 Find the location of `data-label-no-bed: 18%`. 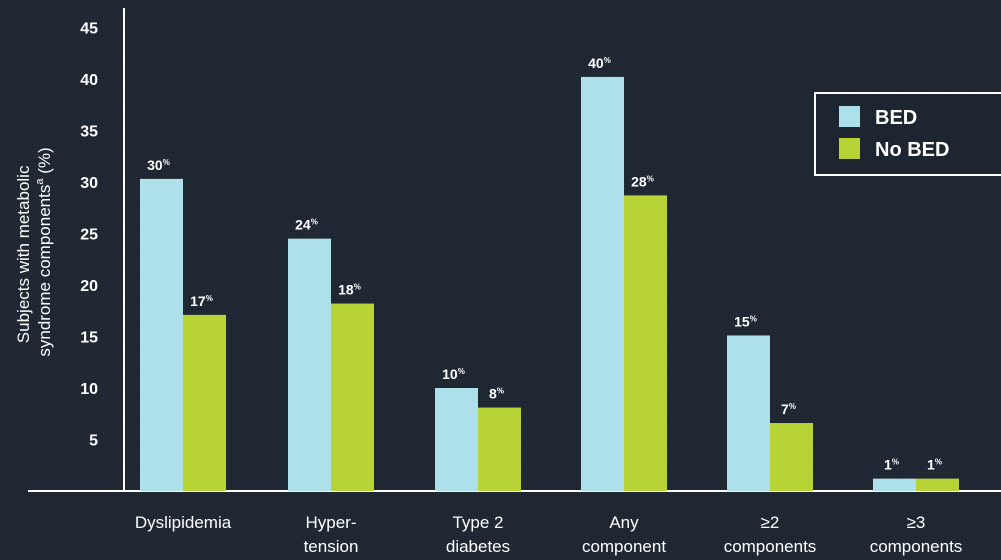

data-label-no-bed: 18% is located at coordinates (349, 290).